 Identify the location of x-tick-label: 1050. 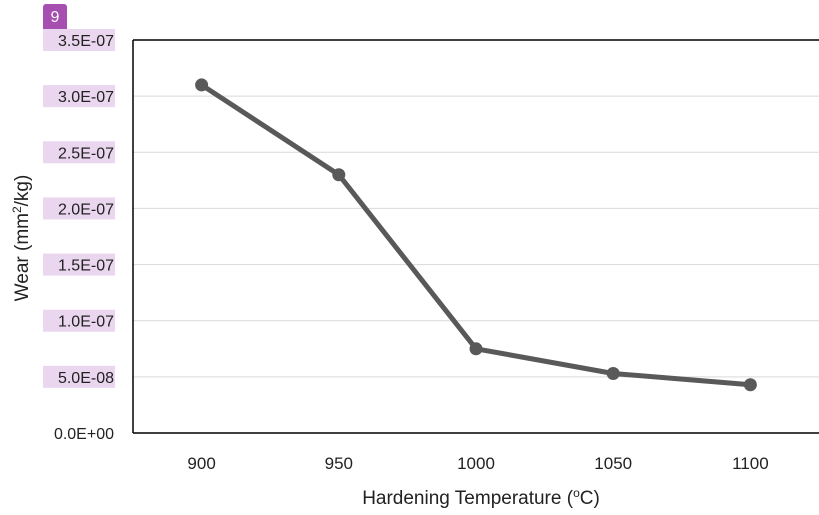
(613, 463).